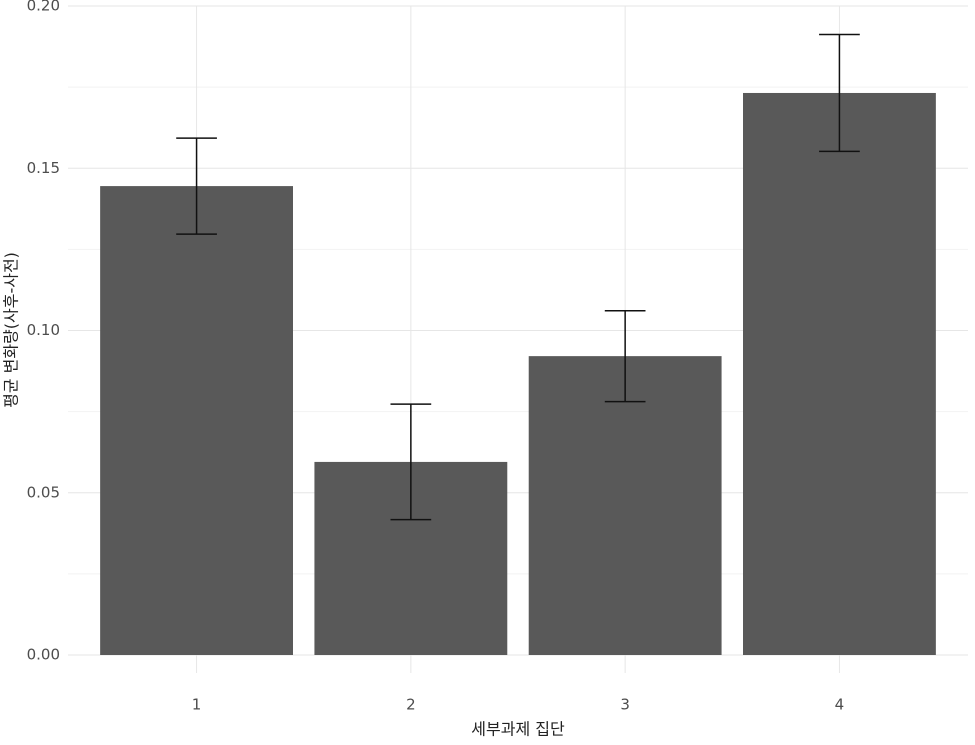 The image size is (975, 745). I want to click on y-tick-label: 0.00, so click(43, 655).